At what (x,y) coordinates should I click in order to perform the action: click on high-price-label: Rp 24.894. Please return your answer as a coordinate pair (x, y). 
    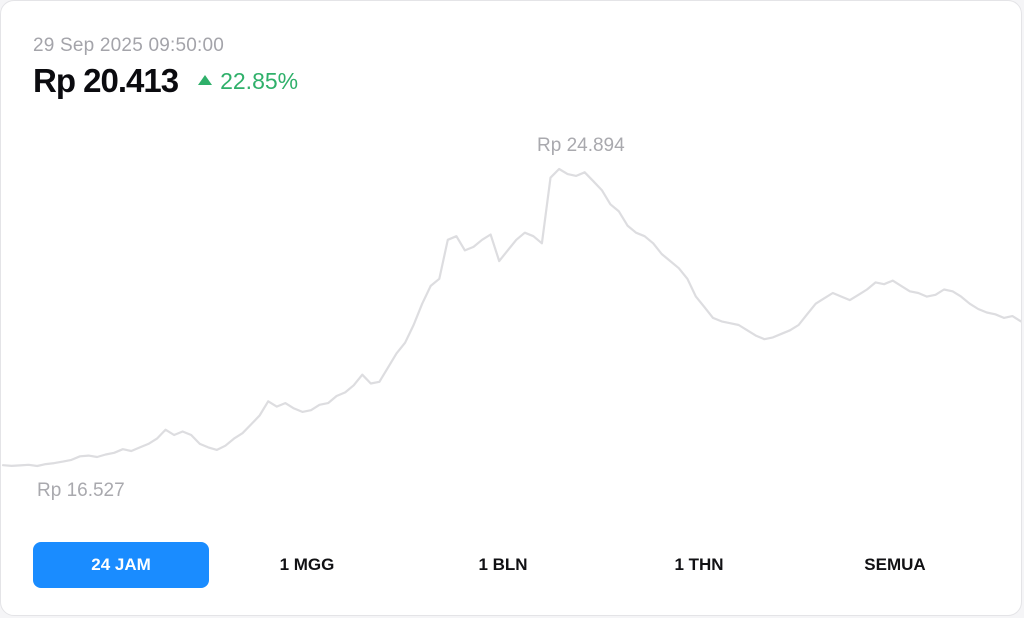
    Looking at the image, I should click on (581, 145).